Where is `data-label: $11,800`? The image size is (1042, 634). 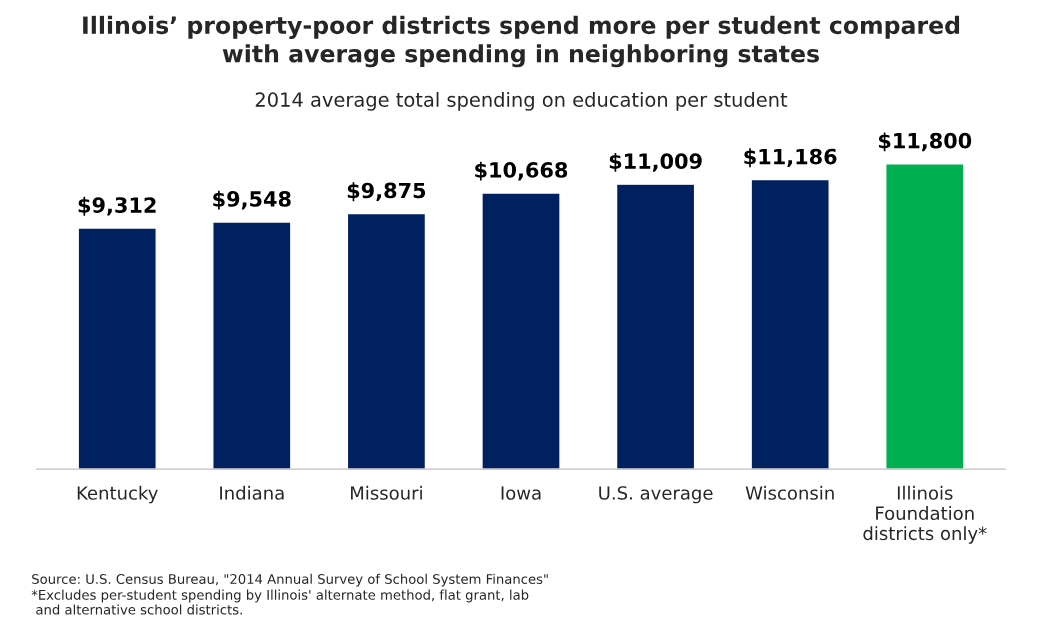 data-label: $11,800 is located at coordinates (925, 142).